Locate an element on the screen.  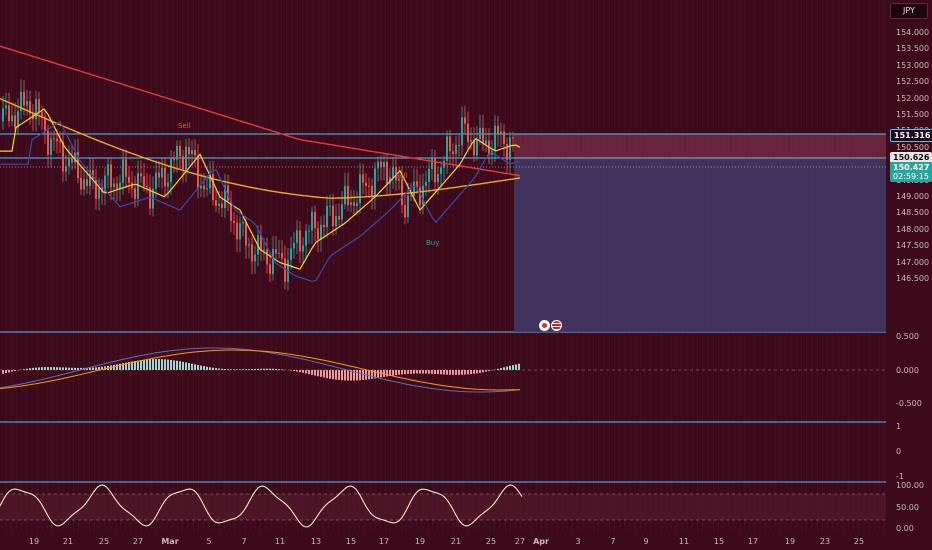
date-label: 5 is located at coordinates (209, 541).